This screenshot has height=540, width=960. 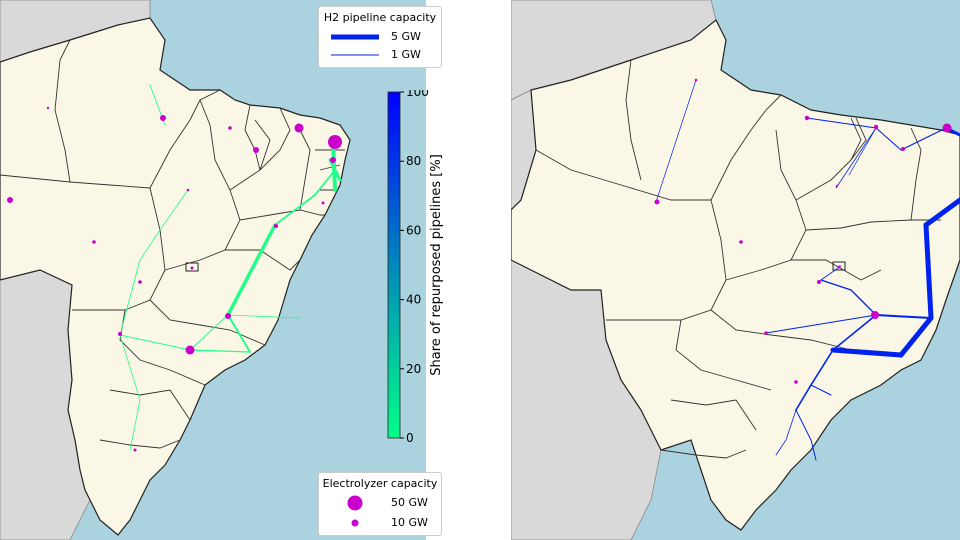 What do you see at coordinates (406, 54) in the screenshot?
I see `pipeline-legend-label-1gw: 1 GW` at bounding box center [406, 54].